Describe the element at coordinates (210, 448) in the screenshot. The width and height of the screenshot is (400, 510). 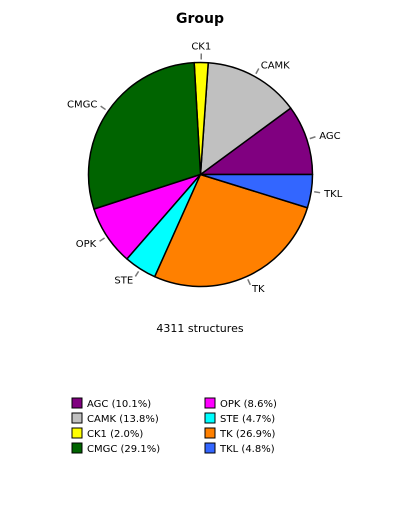
I see `legend-swatch-tkl` at that location.